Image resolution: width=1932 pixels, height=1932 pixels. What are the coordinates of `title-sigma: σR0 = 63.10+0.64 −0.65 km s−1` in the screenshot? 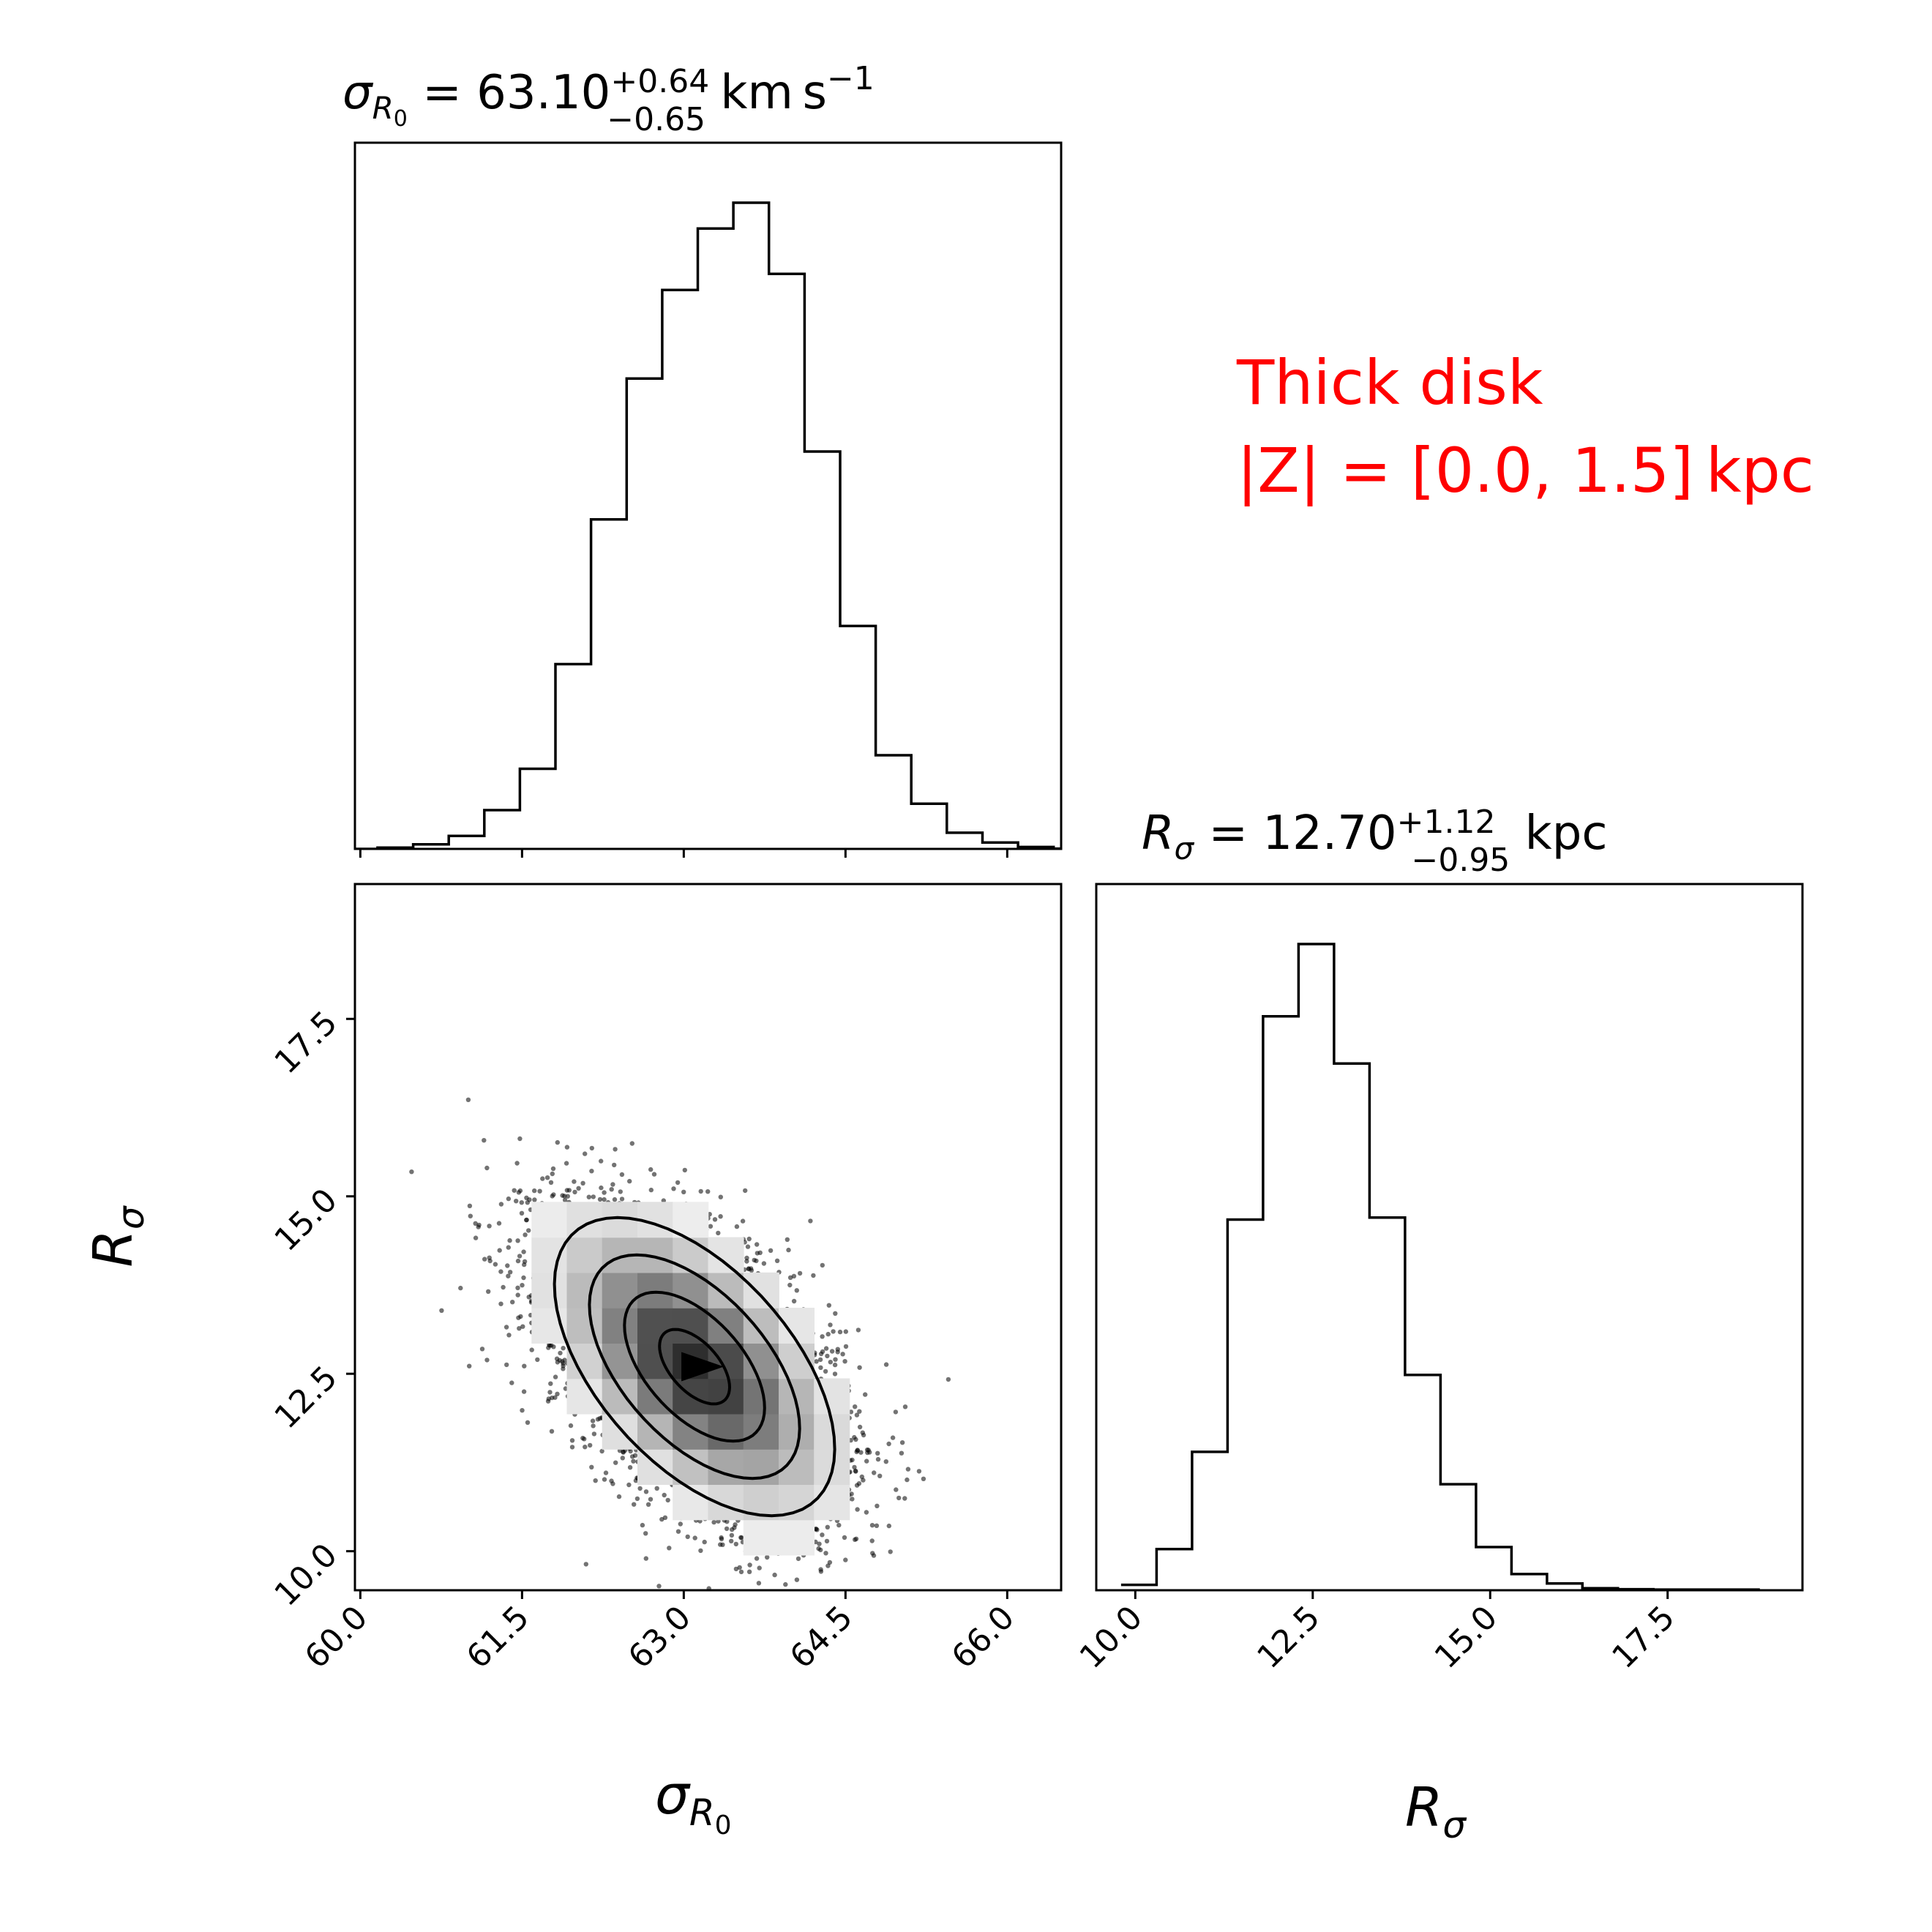 It's located at (608, 99).